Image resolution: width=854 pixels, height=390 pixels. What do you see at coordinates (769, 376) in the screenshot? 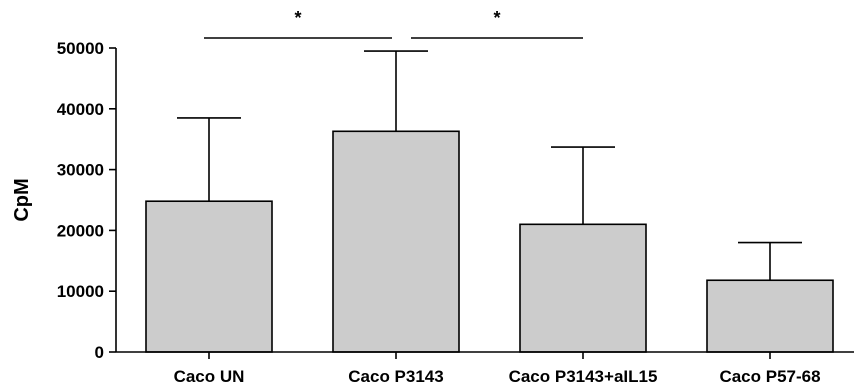
I see `x-tick-label: Caco P57-68` at bounding box center [769, 376].